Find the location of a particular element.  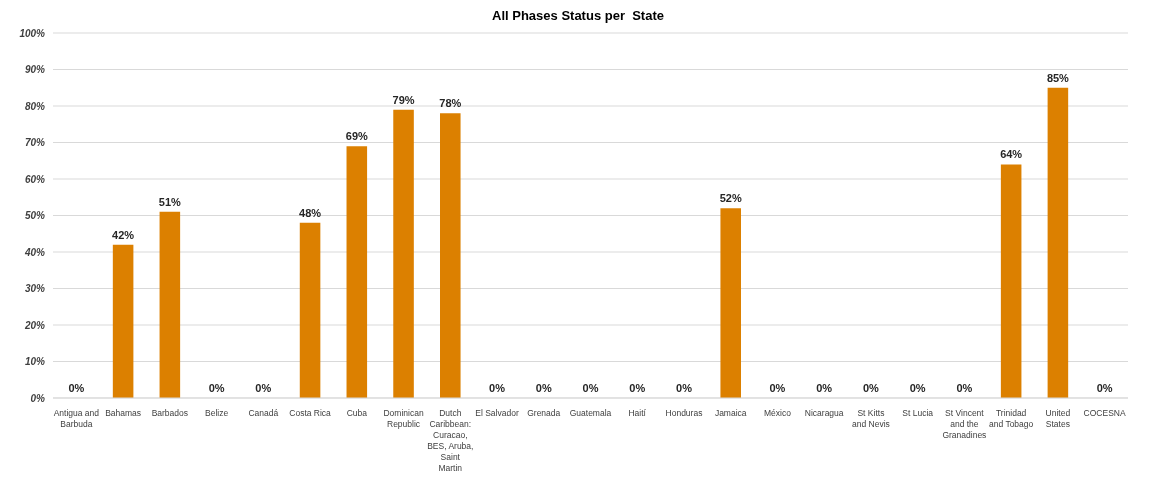

x-tick-label: Haití is located at coordinates (637, 413).